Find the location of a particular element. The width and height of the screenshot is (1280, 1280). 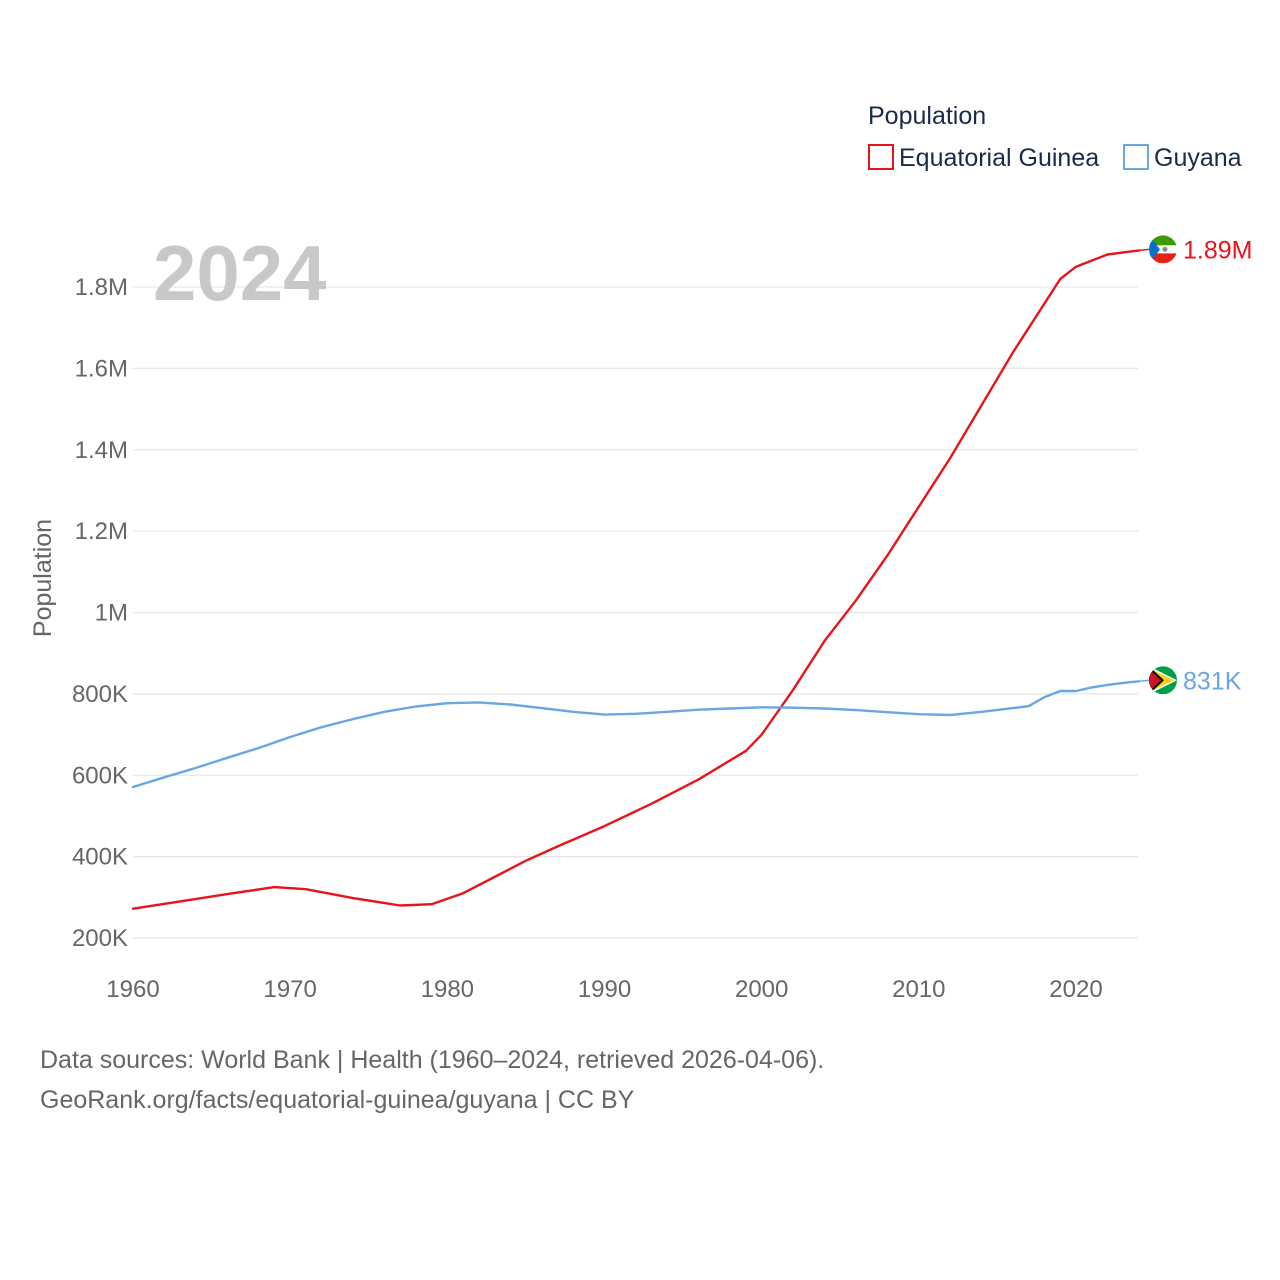

x-tick-label: 1960 is located at coordinates (132, 989).